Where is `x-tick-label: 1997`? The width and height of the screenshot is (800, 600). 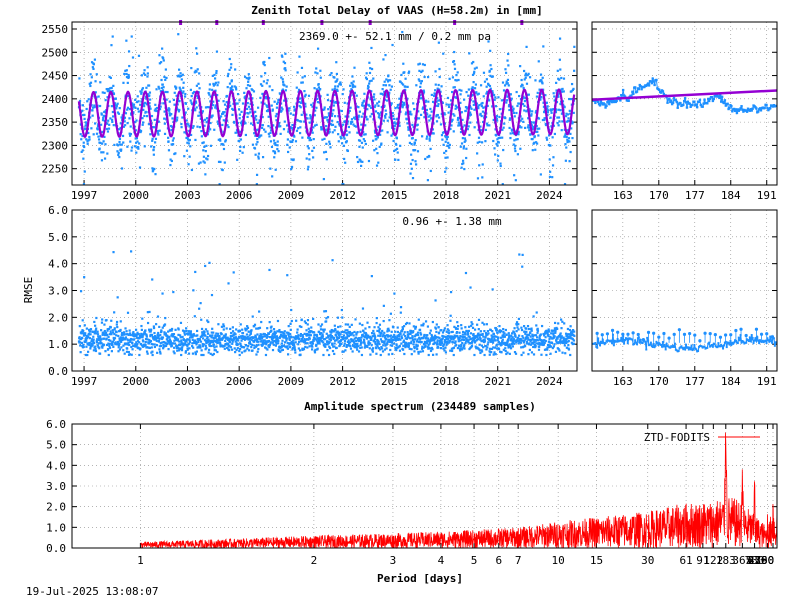
x-tick-label: 1997 is located at coordinates (84, 195).